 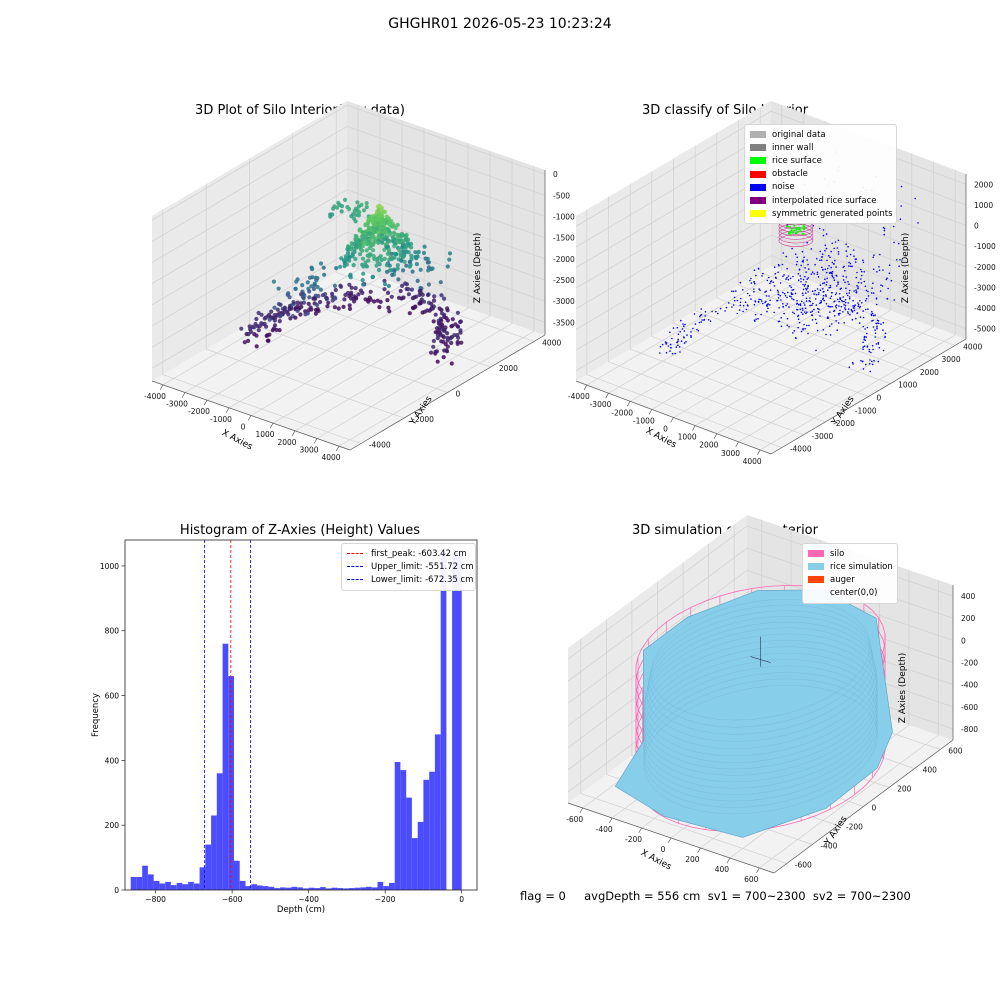 I want to click on legend-item: noise, so click(x=820, y=187).